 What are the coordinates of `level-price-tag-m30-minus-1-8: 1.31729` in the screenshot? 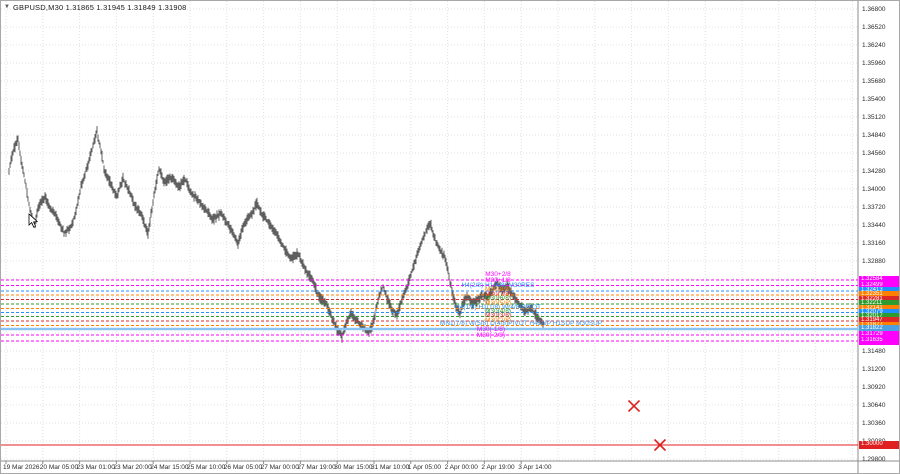 It's located at (879, 335).